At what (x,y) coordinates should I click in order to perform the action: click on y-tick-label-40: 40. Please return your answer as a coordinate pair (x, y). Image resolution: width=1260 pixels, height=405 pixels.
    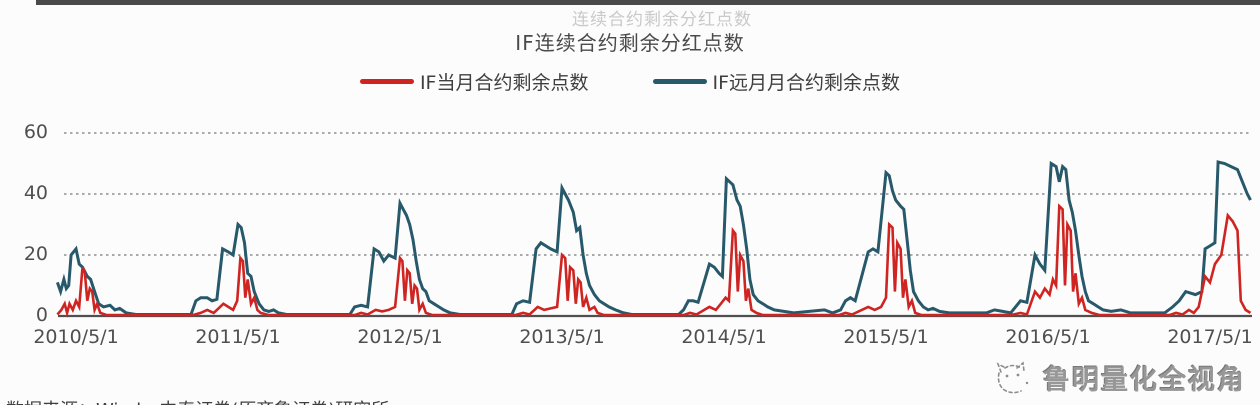
    Looking at the image, I should click on (35, 193).